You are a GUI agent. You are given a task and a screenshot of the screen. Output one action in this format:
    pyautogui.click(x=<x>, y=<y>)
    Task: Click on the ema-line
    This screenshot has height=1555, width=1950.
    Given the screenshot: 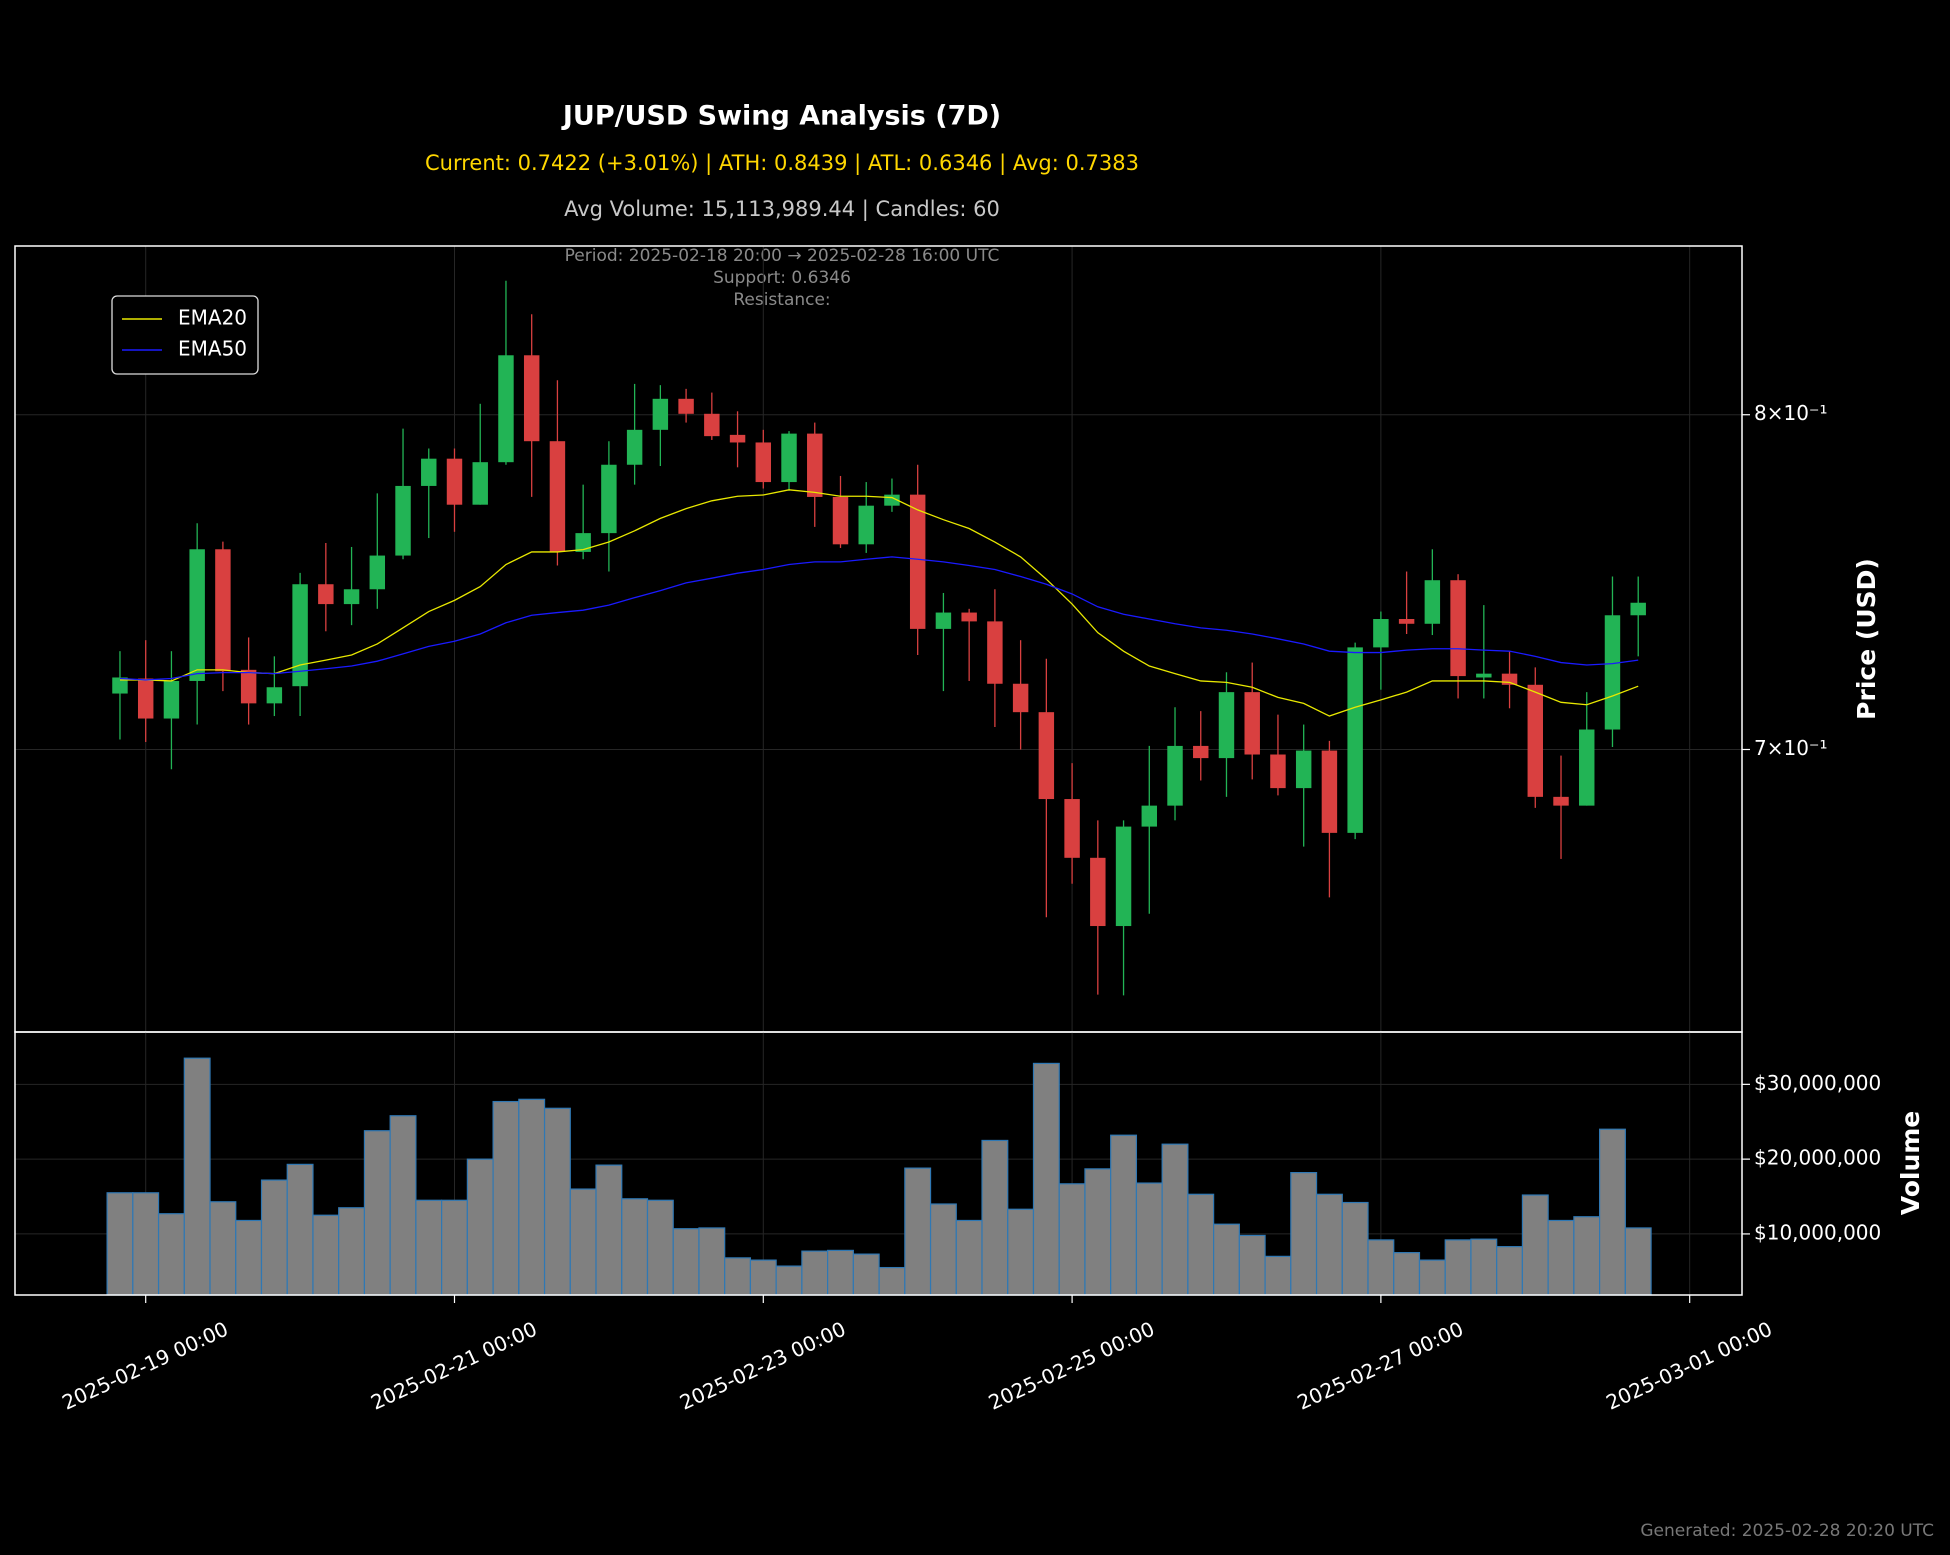 What is the action you would take?
    pyautogui.click(x=879, y=603)
    